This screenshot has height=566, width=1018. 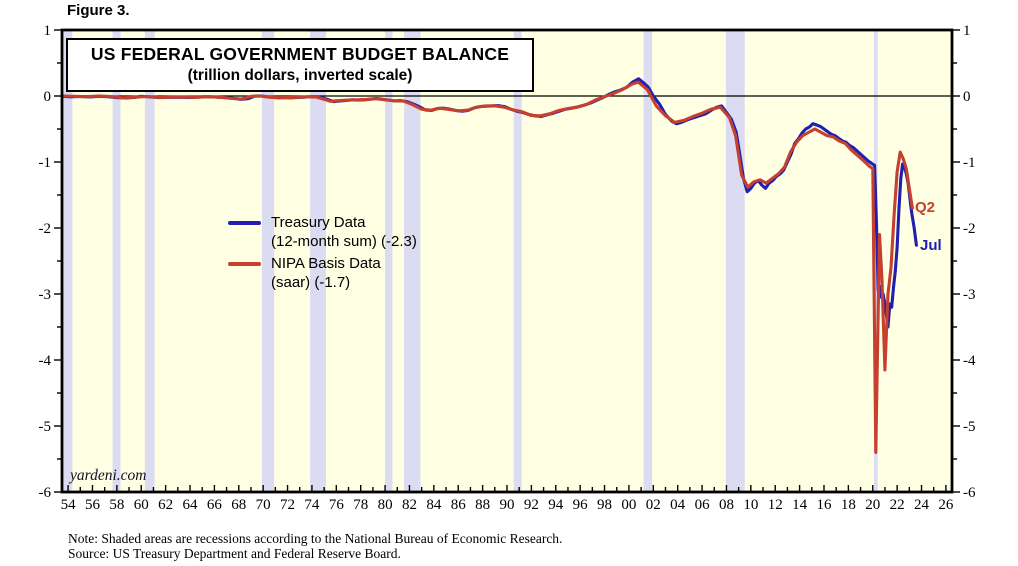 What do you see at coordinates (434, 505) in the screenshot?
I see `axis-tick-label: 84` at bounding box center [434, 505].